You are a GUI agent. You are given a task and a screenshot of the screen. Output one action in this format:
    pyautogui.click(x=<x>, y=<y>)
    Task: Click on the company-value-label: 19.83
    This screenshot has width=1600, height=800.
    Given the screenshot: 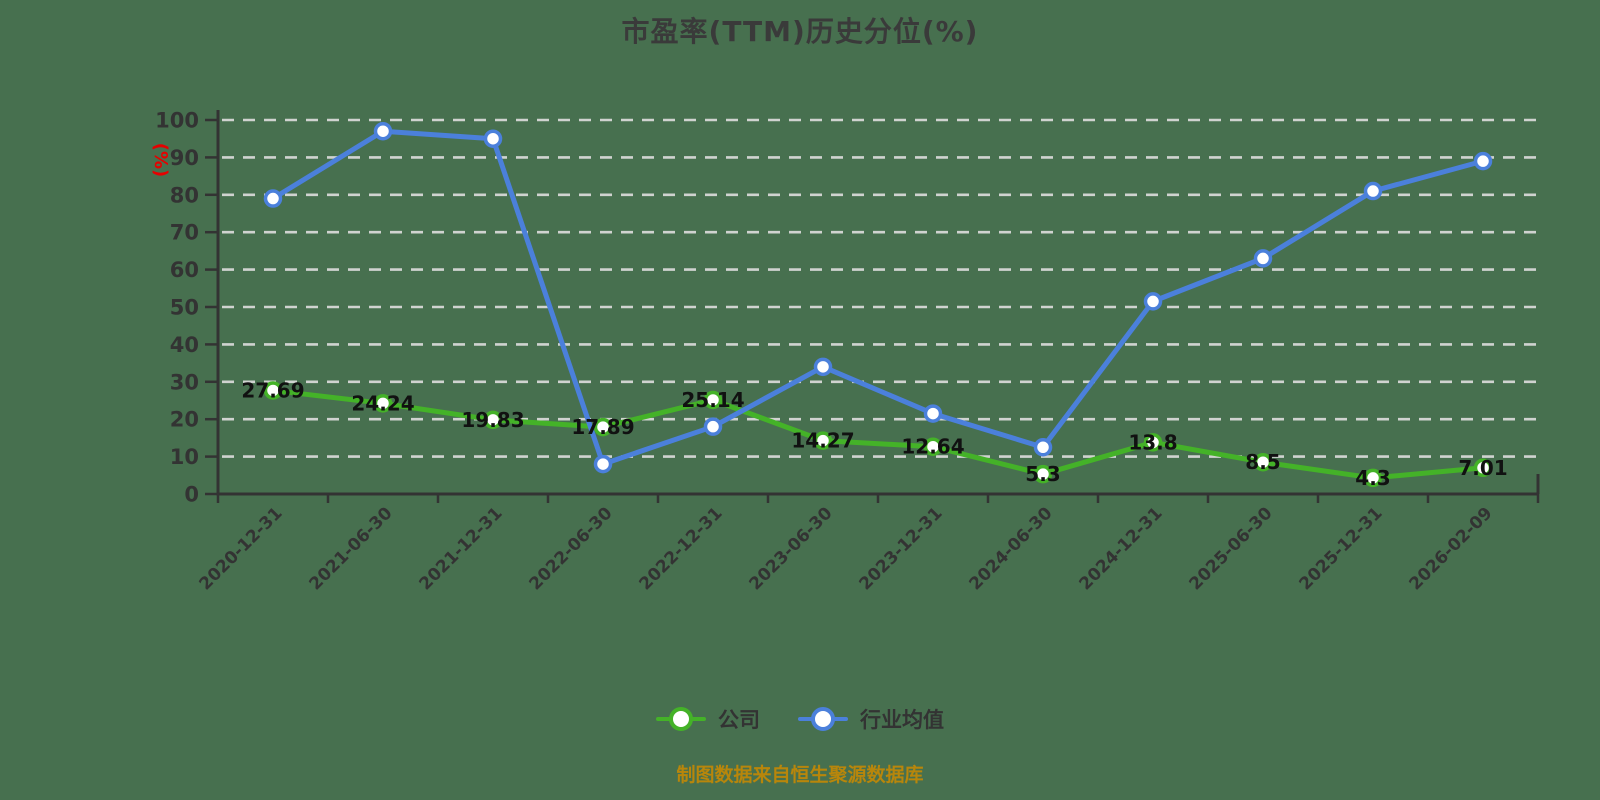 What is the action you would take?
    pyautogui.click(x=492, y=420)
    